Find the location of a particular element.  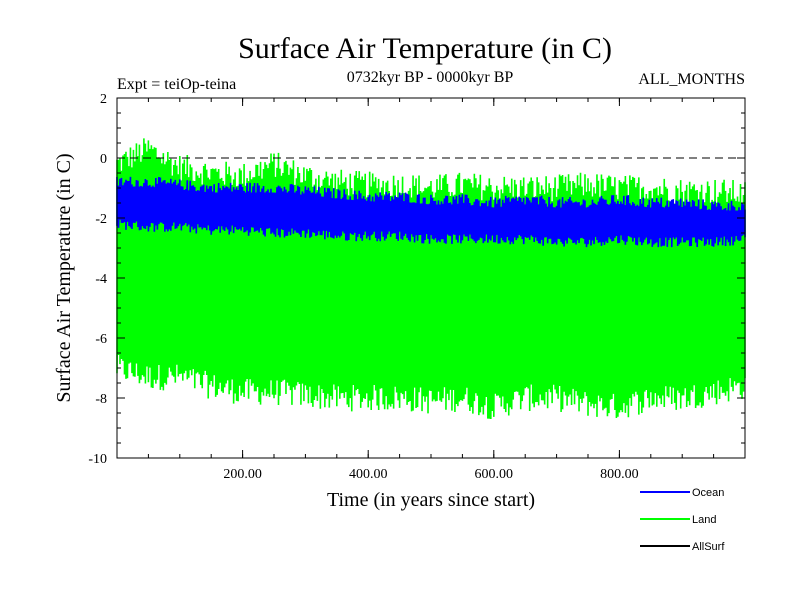

series-ocean is located at coordinates (431, 212).